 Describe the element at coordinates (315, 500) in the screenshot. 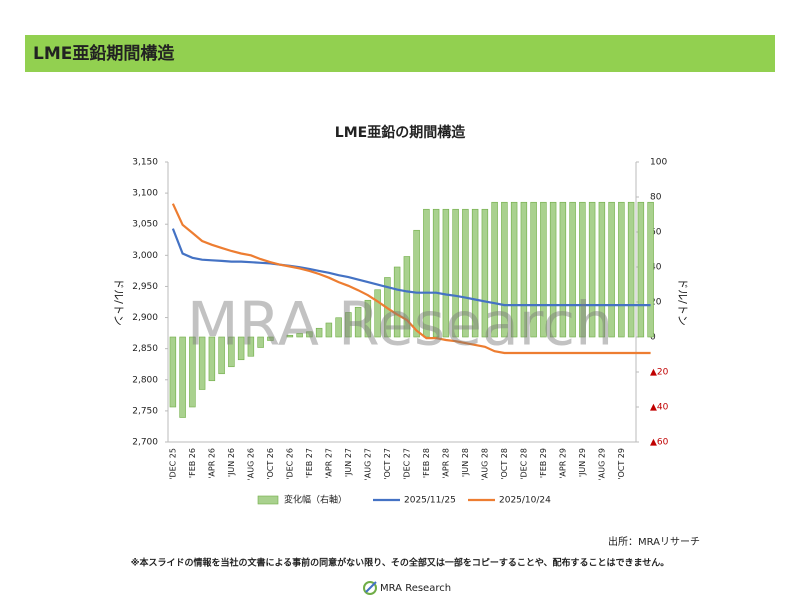

I see `legend-label: 変化幅（右軸）` at that location.